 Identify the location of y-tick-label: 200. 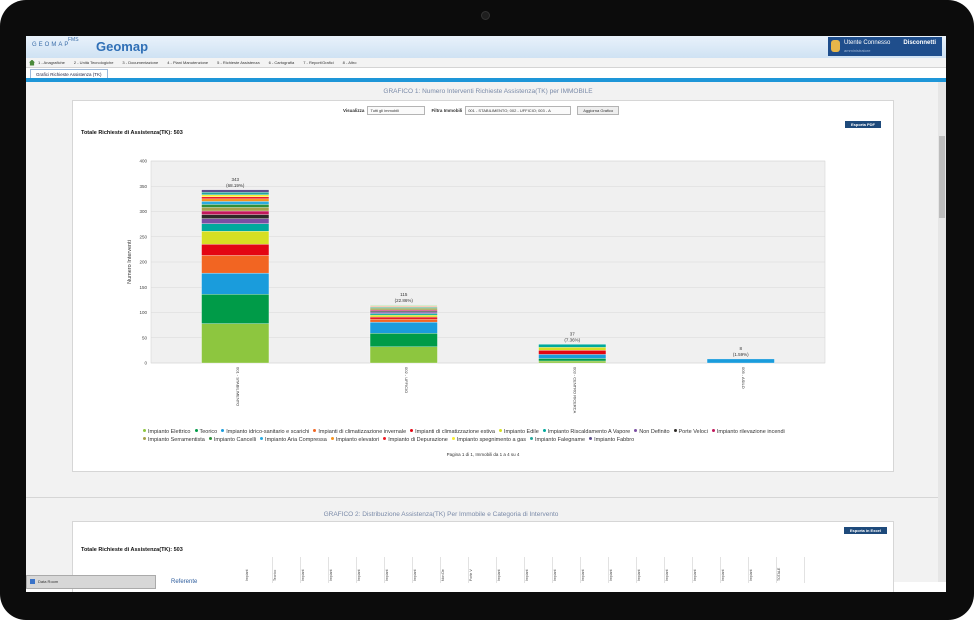
(143, 262).